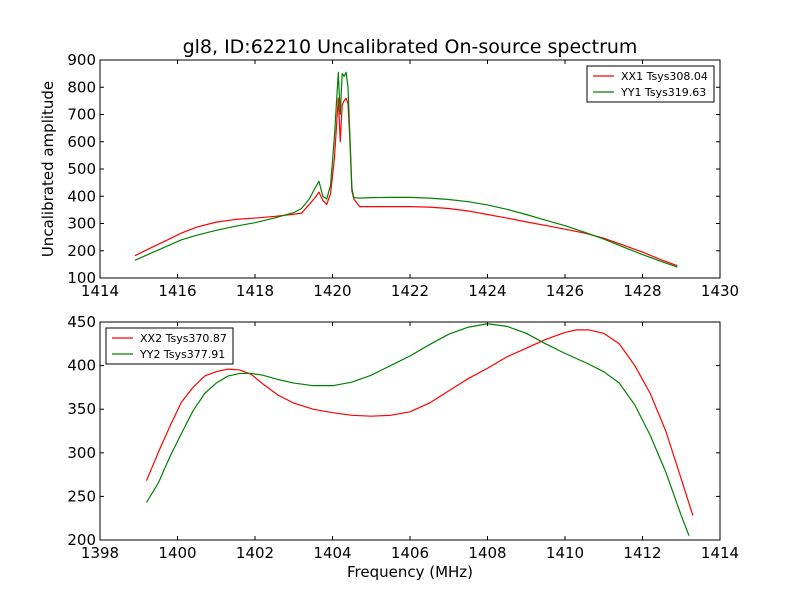 The height and width of the screenshot is (600, 800). What do you see at coordinates (410, 553) in the screenshot?
I see `x-tick-label: 1406` at bounding box center [410, 553].